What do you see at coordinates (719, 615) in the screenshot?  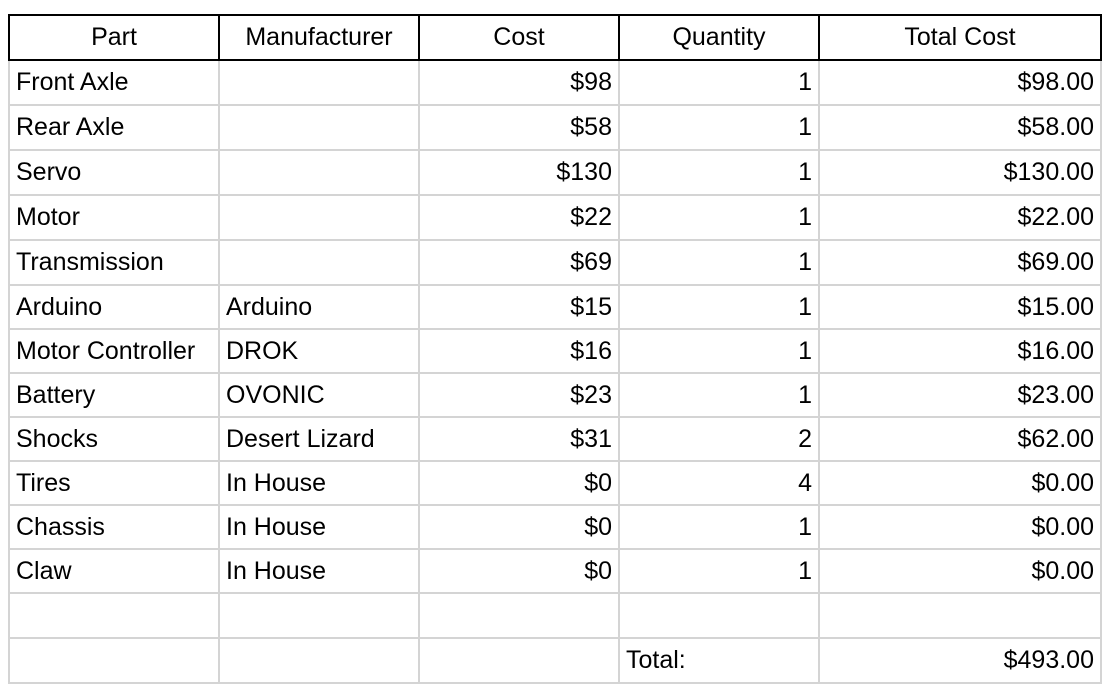 I see `cell-quantity` at bounding box center [719, 615].